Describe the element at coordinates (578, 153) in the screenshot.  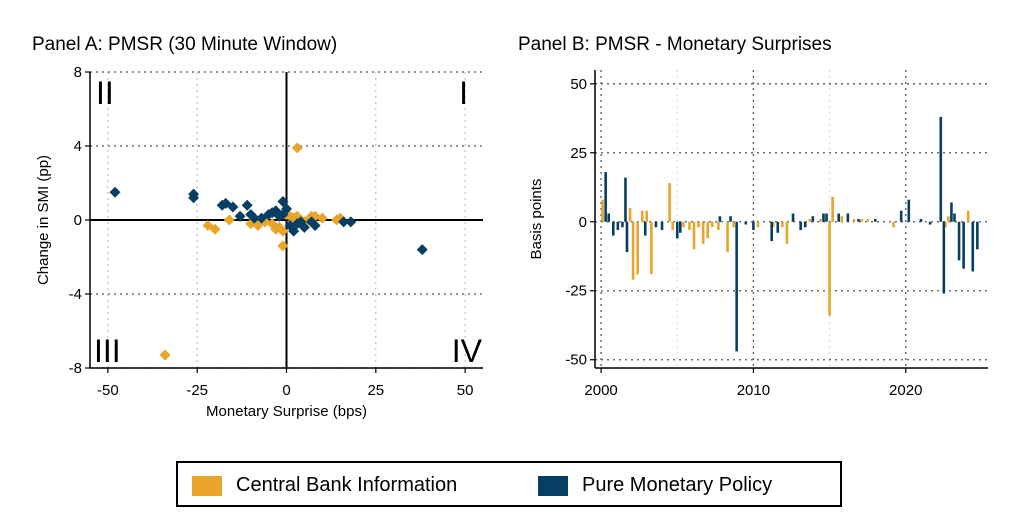
I see `panel-b-y-tick-label: 25` at that location.